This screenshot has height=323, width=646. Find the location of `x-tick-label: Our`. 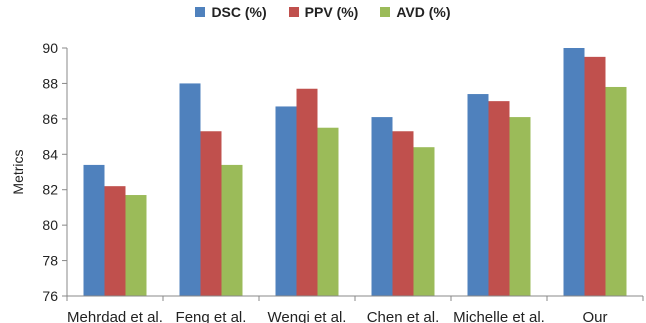

x-tick-label: Our is located at coordinates (594, 316).